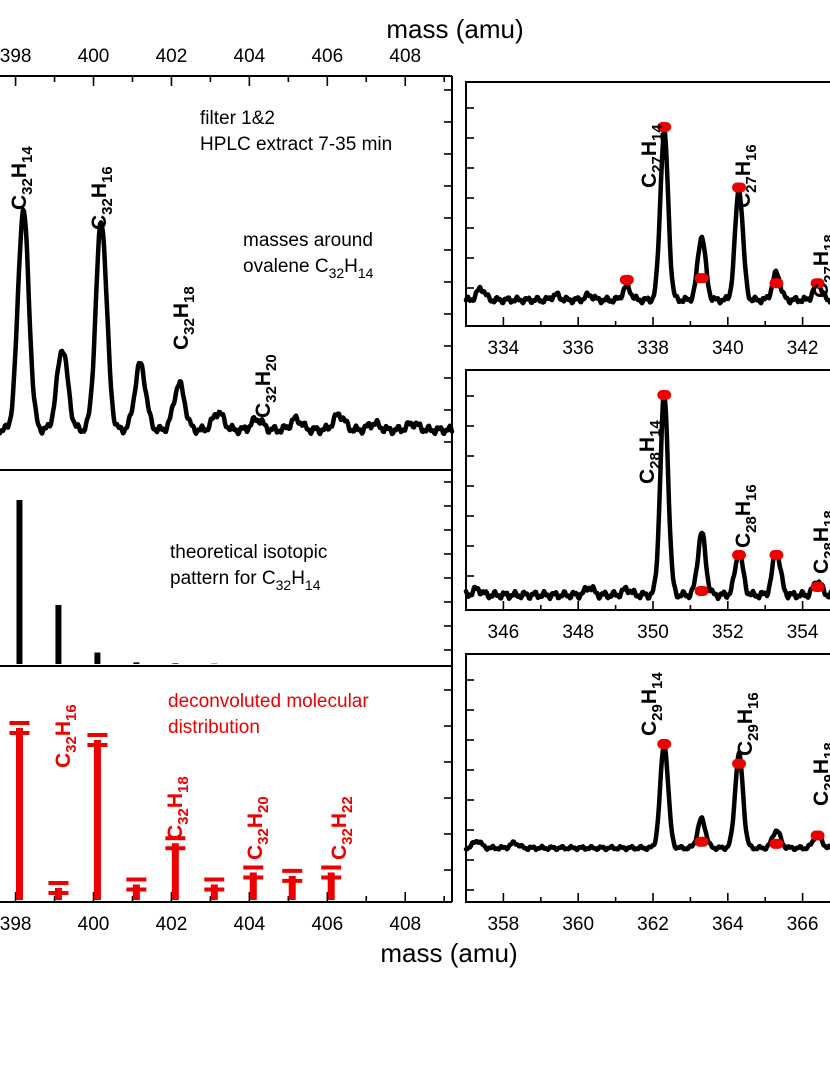 The height and width of the screenshot is (1075, 830). I want to click on right-2-tick-label-346: 346, so click(504, 632).